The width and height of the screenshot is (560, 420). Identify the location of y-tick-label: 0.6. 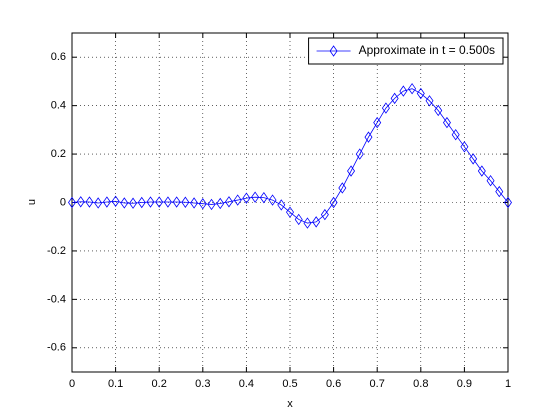
(58, 57).